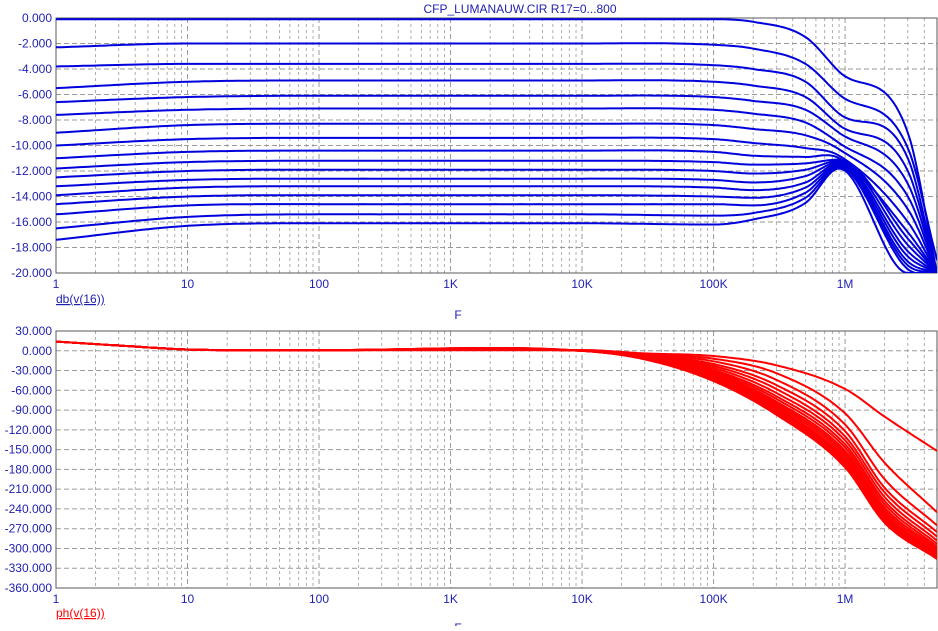 The height and width of the screenshot is (631, 938). What do you see at coordinates (457, 315) in the screenshot?
I see `gain-xlabel: F` at bounding box center [457, 315].